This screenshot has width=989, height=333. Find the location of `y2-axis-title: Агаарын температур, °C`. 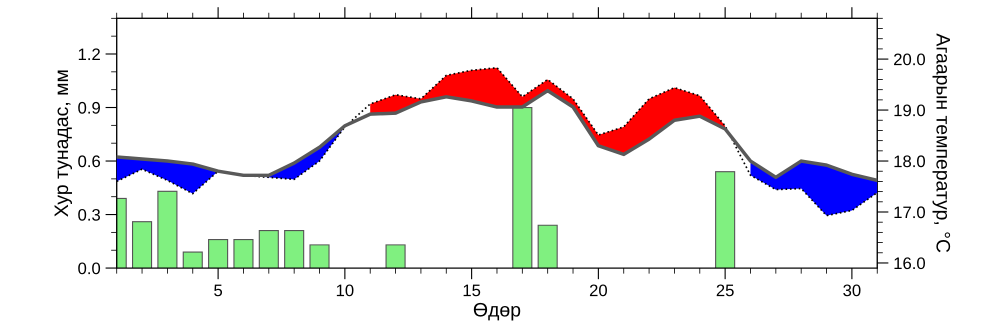

y2-axis-title: Агаарын температур, °C is located at coordinates (941, 142).